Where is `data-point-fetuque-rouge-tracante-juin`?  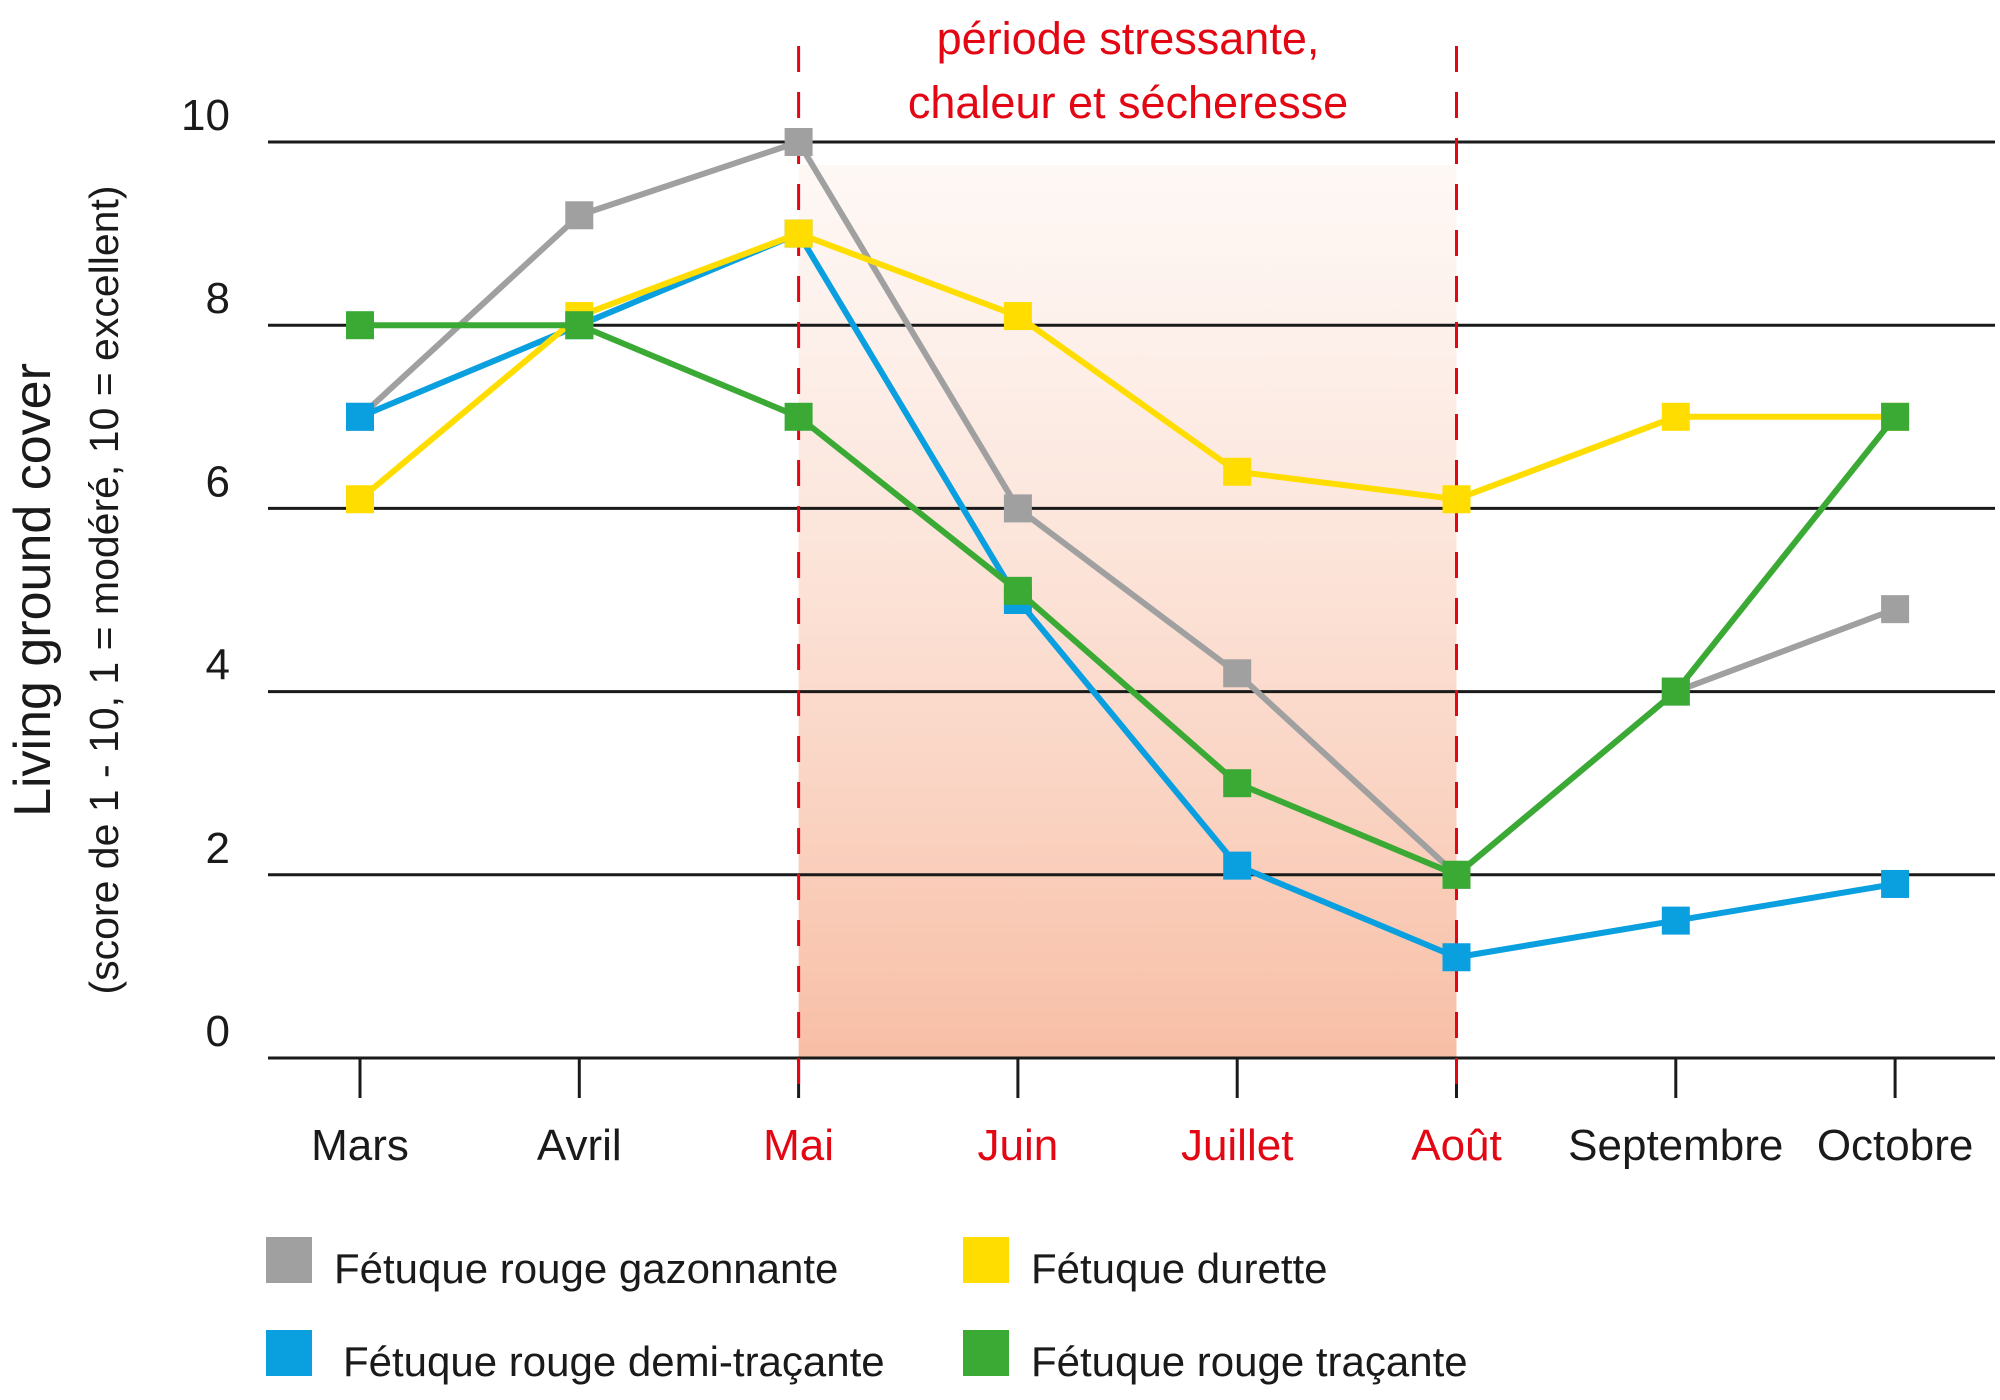 data-point-fetuque-rouge-tracante-juin is located at coordinates (1017, 590).